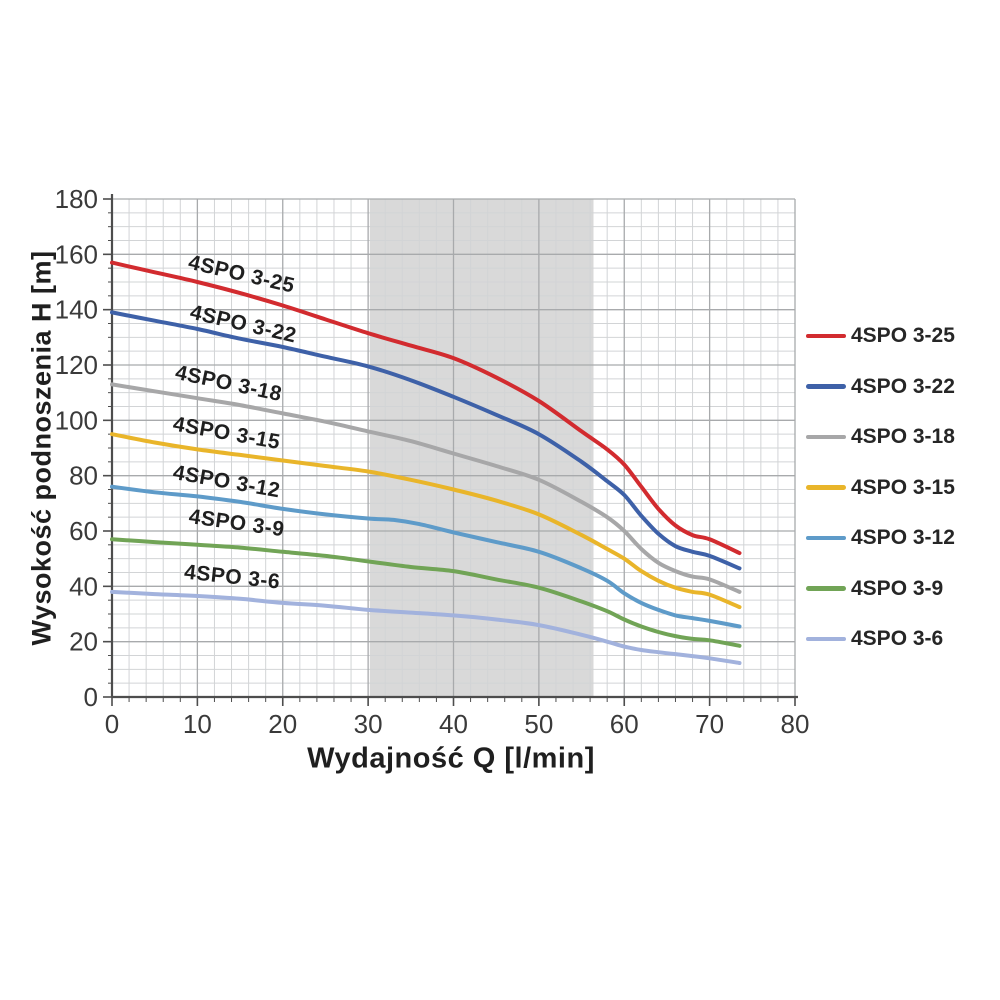  Describe the element at coordinates (76, 199) in the screenshot. I see `y-tick-label: 180` at that location.